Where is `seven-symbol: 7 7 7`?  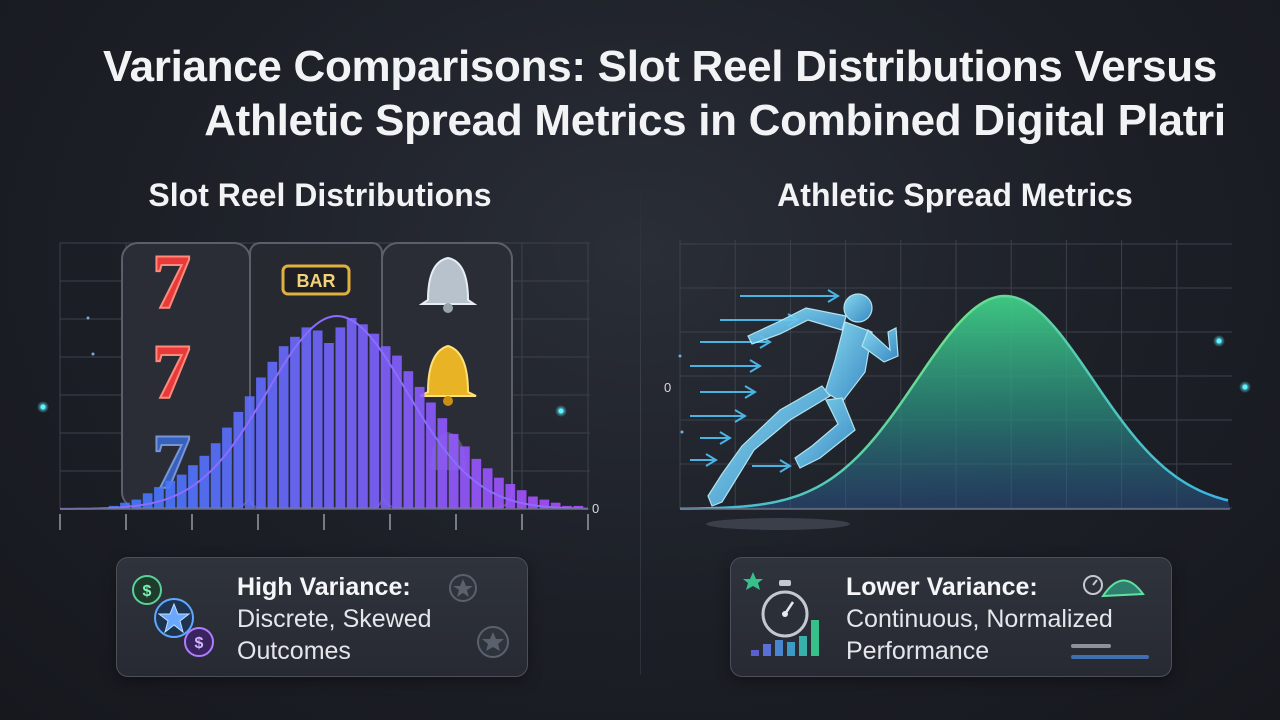
seven-symbol: 7 7 7 is located at coordinates (171, 371).